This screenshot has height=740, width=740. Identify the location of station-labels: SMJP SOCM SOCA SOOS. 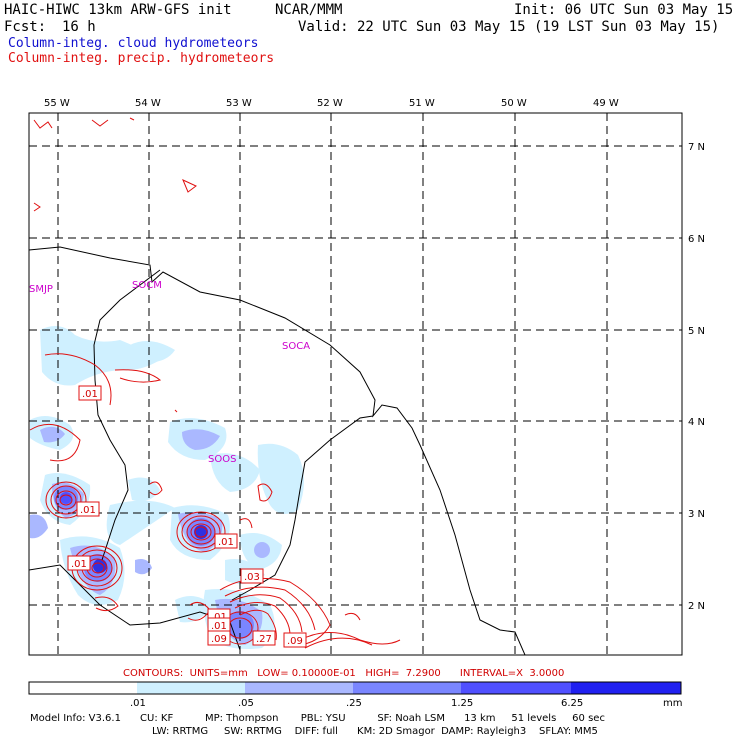
(169, 372).